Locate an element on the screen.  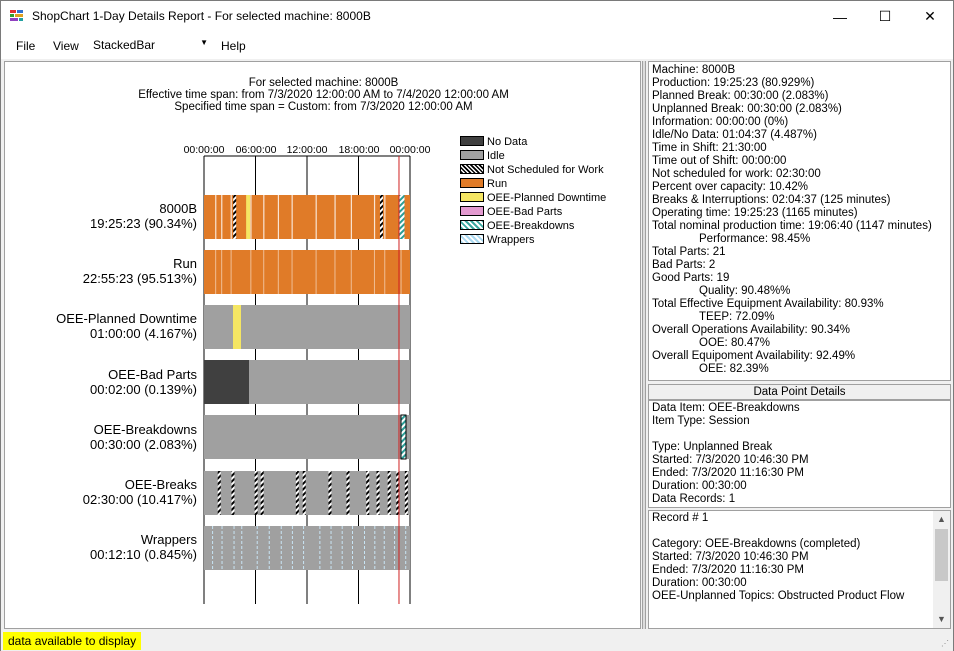
chart-header-machine: For selected machine: 8000B is located at coordinates (323, 83).